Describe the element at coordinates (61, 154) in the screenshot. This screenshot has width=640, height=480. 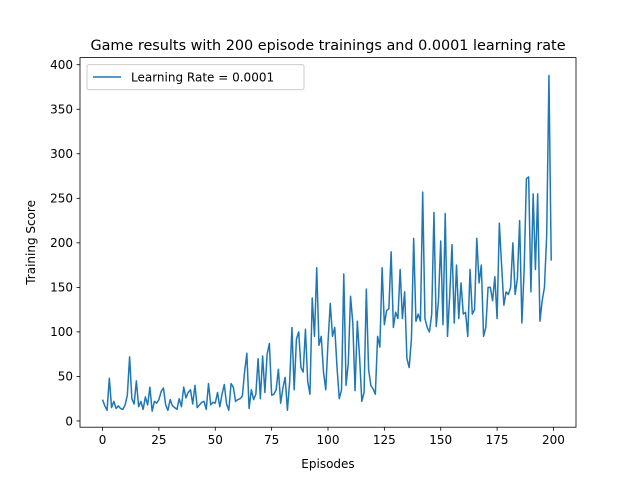
I see `y-tick-label: 300` at that location.